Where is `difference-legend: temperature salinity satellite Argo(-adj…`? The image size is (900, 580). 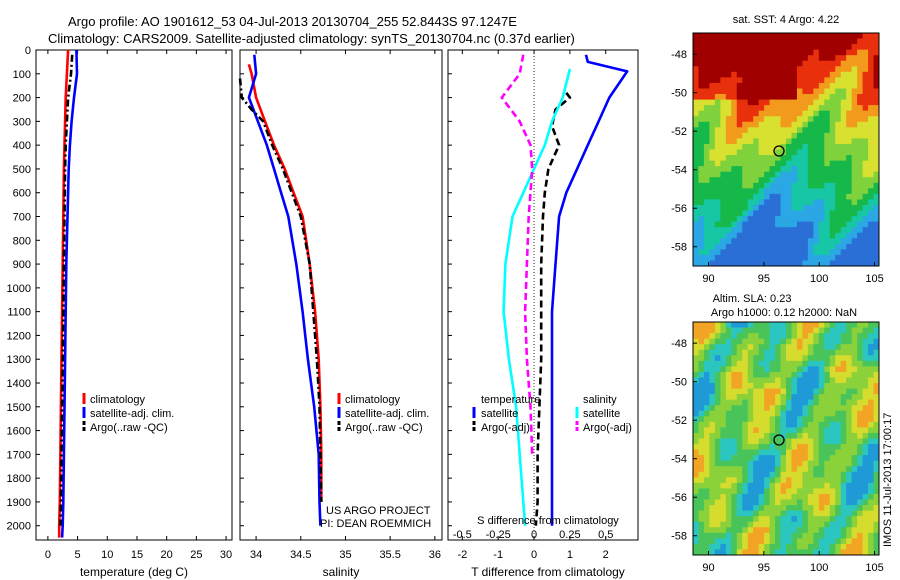
difference-legend: temperature salinity satellite Argo(-adj… is located at coordinates (552, 414).